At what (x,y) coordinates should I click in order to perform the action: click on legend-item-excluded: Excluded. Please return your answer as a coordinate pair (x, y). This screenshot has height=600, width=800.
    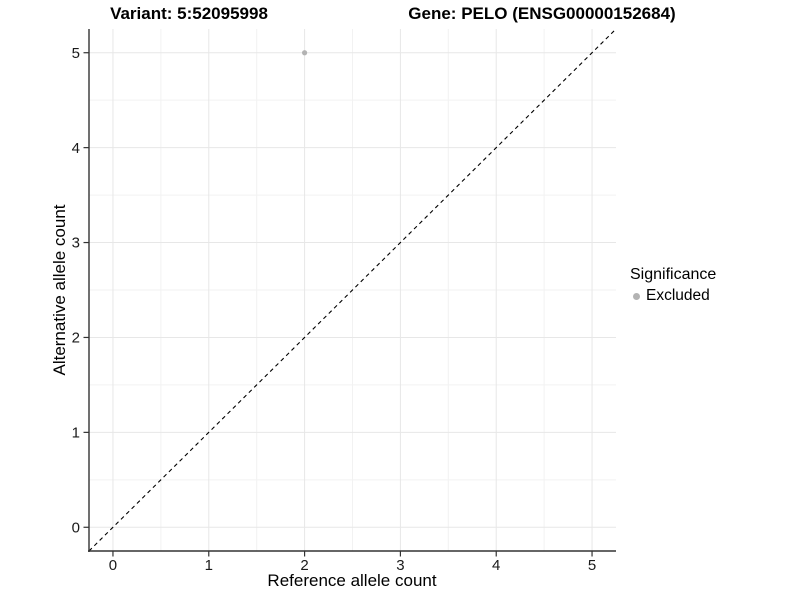
    Looking at the image, I should click on (673, 296).